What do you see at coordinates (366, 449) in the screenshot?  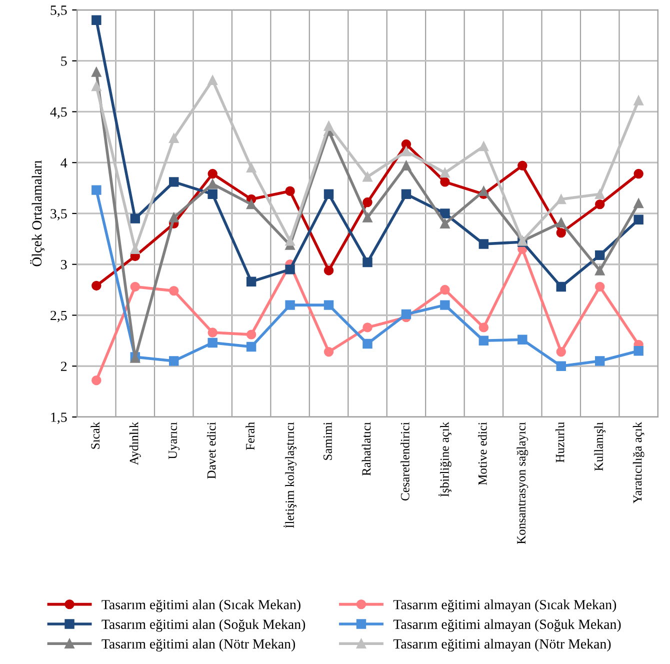 I see `x-tick-label: Rahatlatıcı` at bounding box center [366, 449].